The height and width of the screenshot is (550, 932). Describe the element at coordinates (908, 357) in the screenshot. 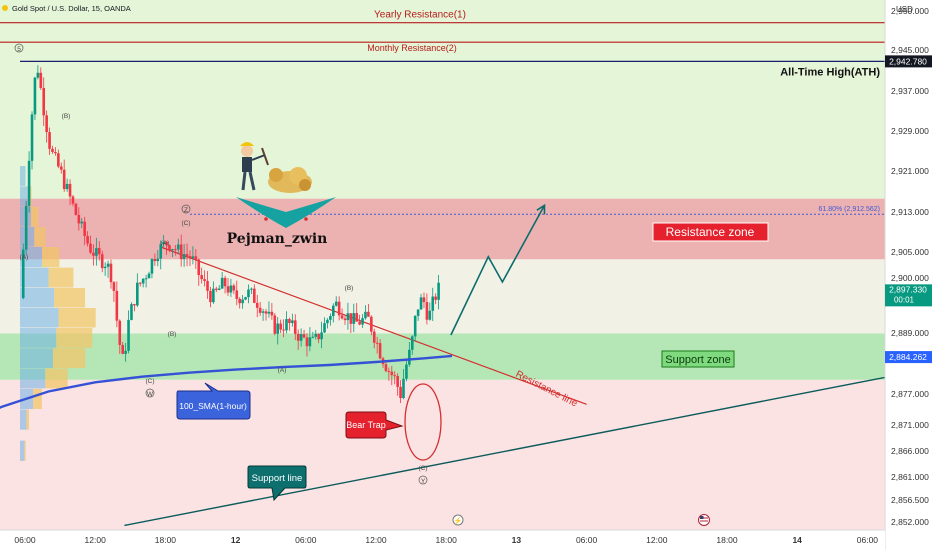

I see `support-price-text: 2,884.262` at that location.